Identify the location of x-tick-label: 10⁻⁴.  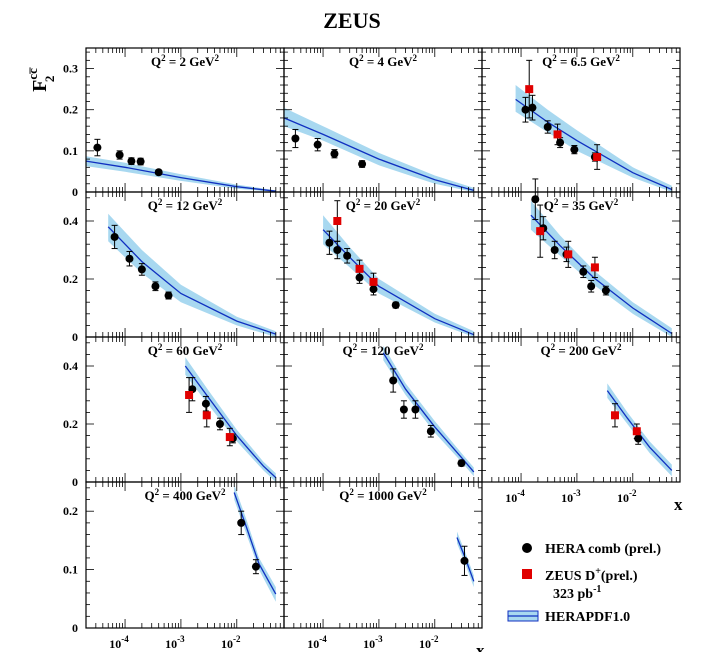
(515, 496).